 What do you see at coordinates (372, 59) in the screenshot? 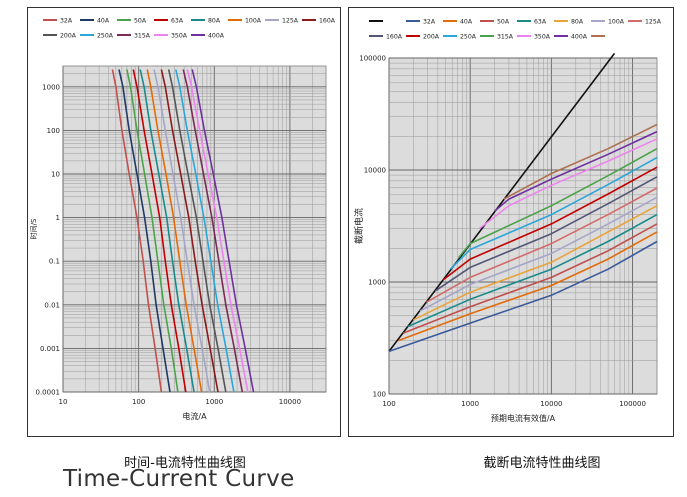
I see `y-tick-label: 100000` at bounding box center [372, 59].